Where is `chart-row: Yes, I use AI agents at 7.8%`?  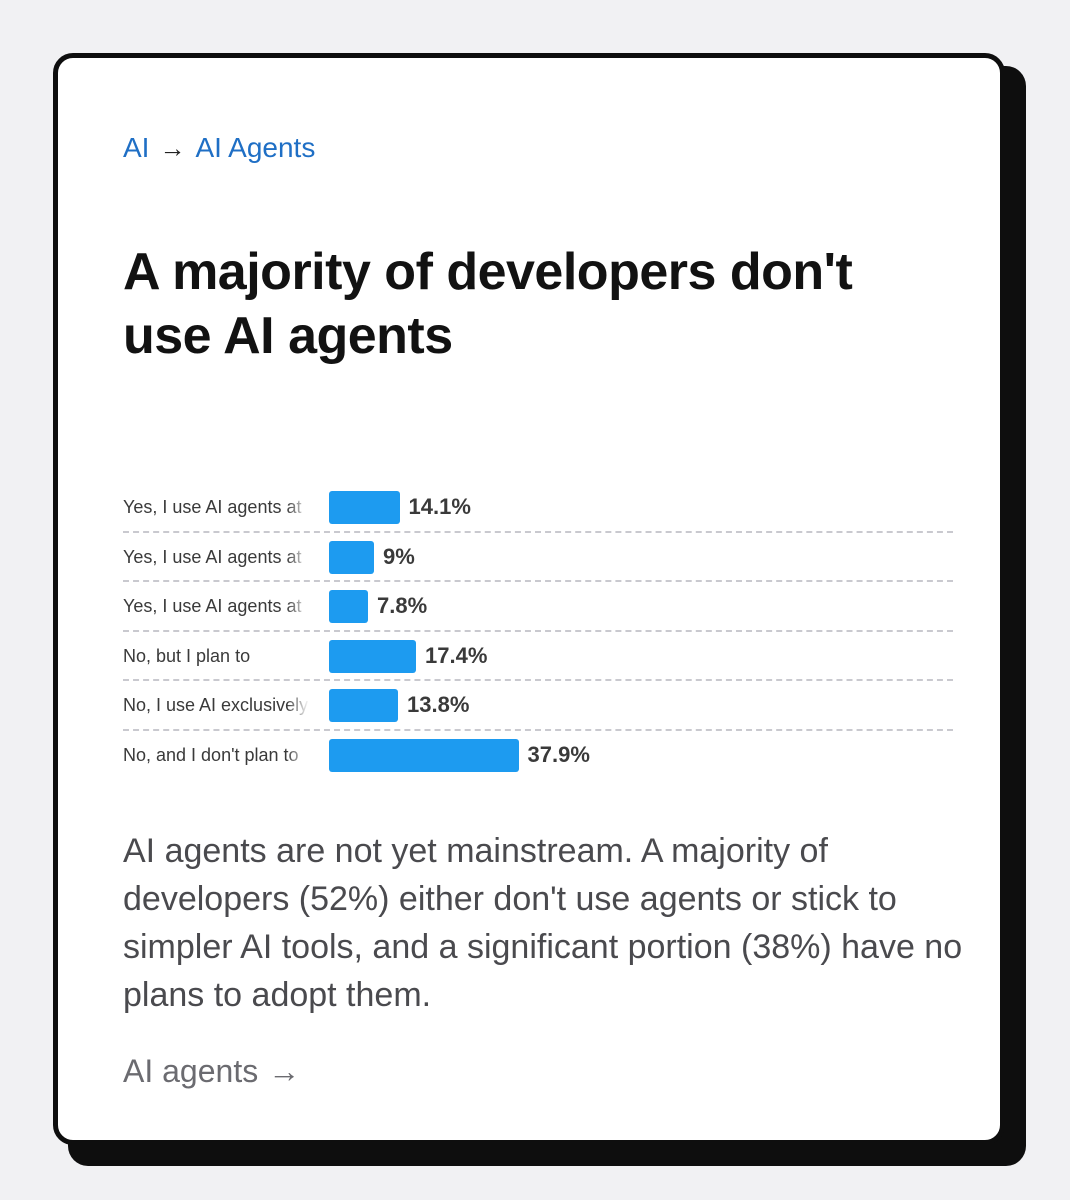 chart-row: Yes, I use AI agents at 7.8% is located at coordinates (538, 607).